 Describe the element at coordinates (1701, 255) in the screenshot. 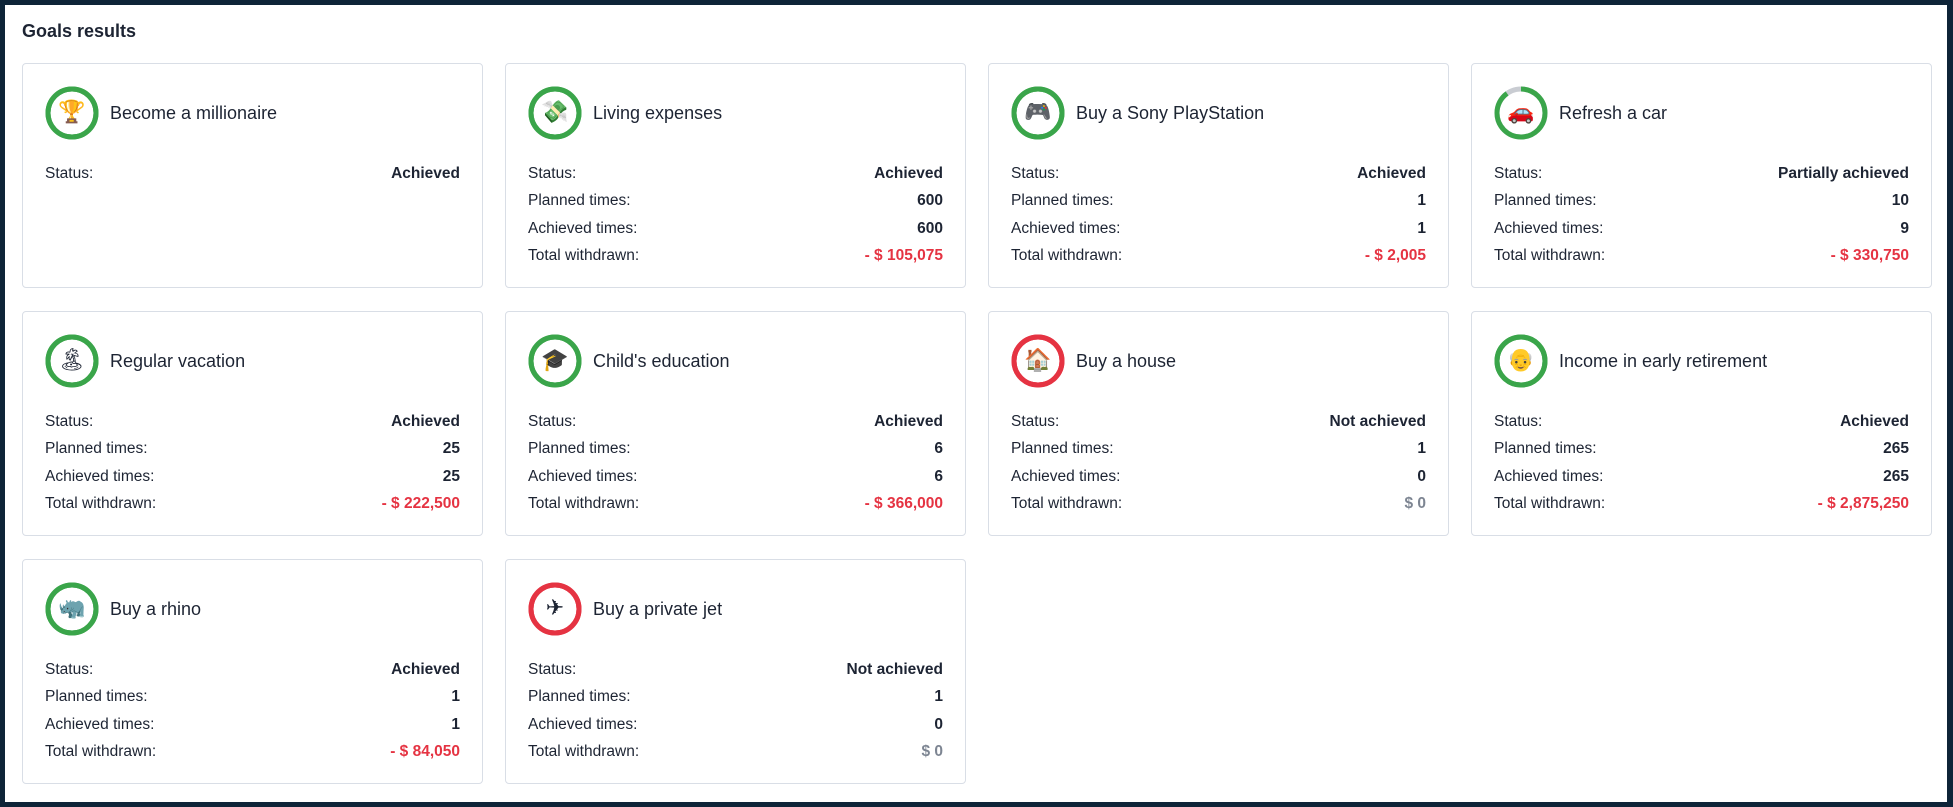

I see `goal-row-withdrawn: Total withdrawn: - $ 330,750` at that location.